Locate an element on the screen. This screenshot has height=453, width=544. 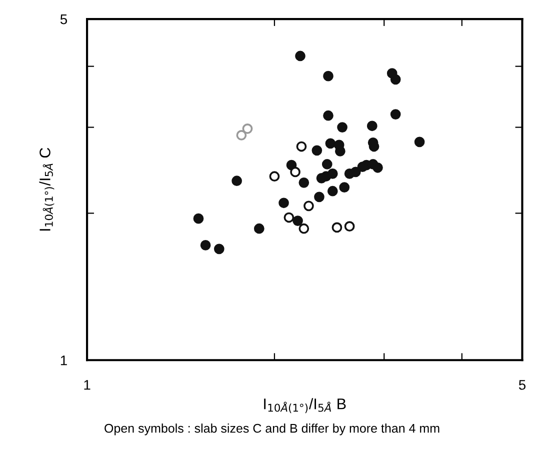
y-axis-title: I$_{10Å(1°)}$/I$_{5Å}$ C is located at coordinates (46, 189).